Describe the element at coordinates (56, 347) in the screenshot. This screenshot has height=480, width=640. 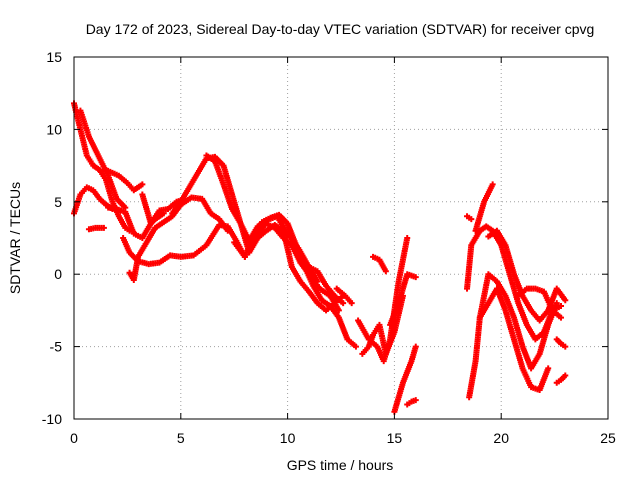
I see `y-tick-label: -5` at that location.